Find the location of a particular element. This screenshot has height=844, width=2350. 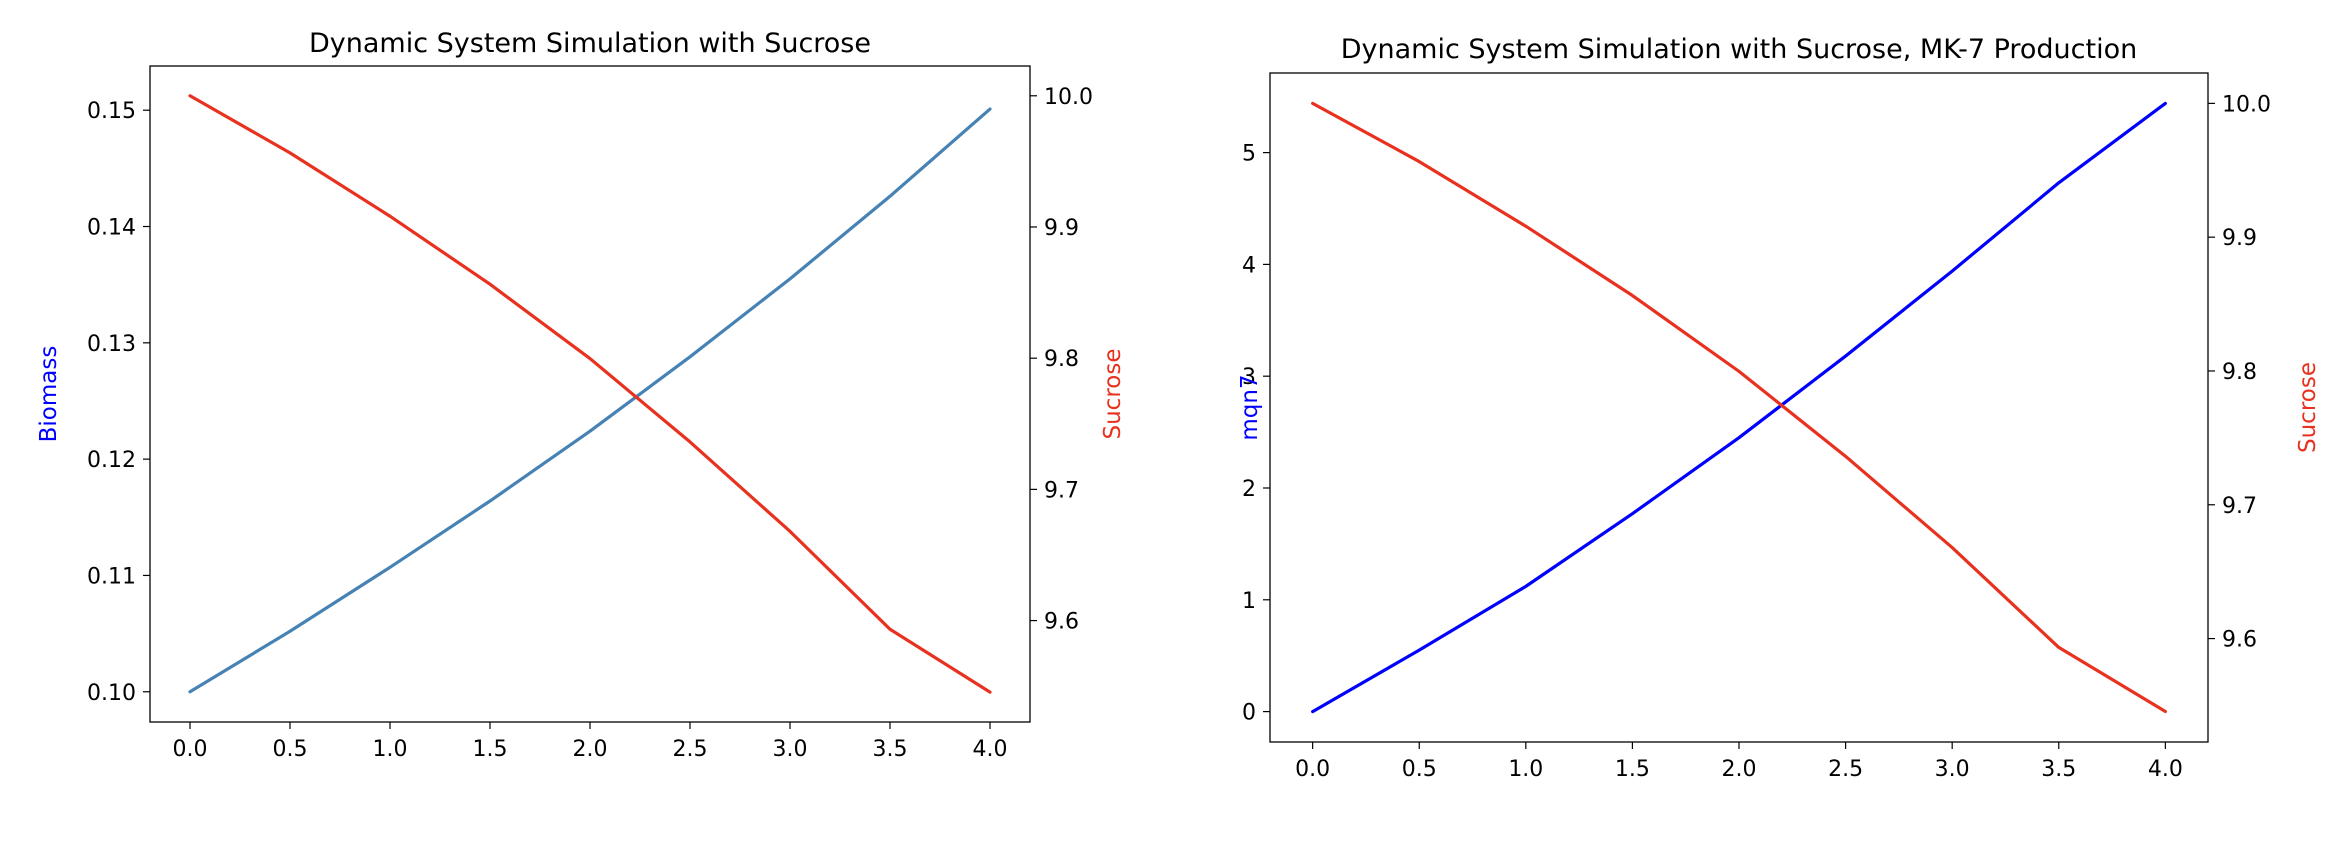

chart-title: Dynamic System Simulation with Sucrose is located at coordinates (590, 43).